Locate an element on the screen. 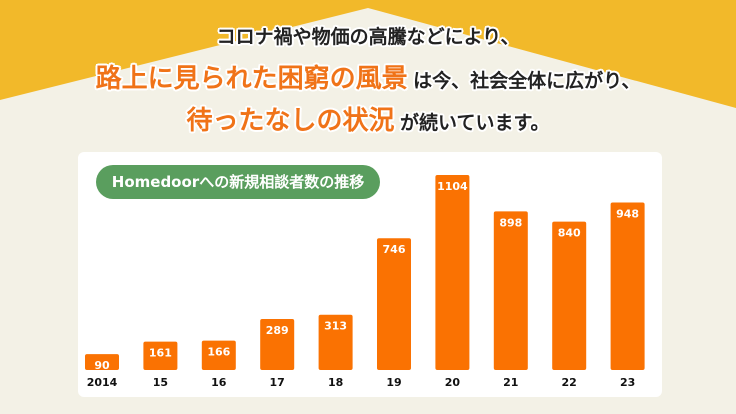 The image size is (736, 414). data-label: 948 is located at coordinates (627, 214).